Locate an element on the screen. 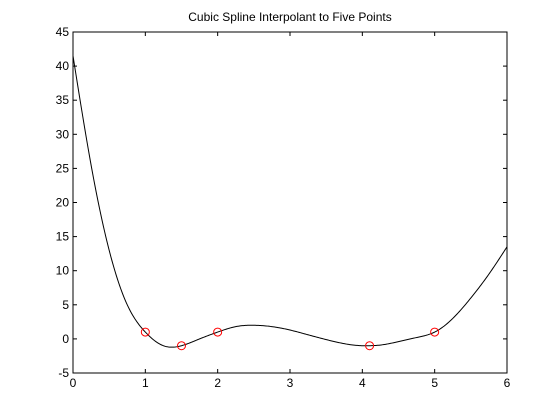 This screenshot has width=560, height=420. y-tick-label: 20 is located at coordinates (63, 203).